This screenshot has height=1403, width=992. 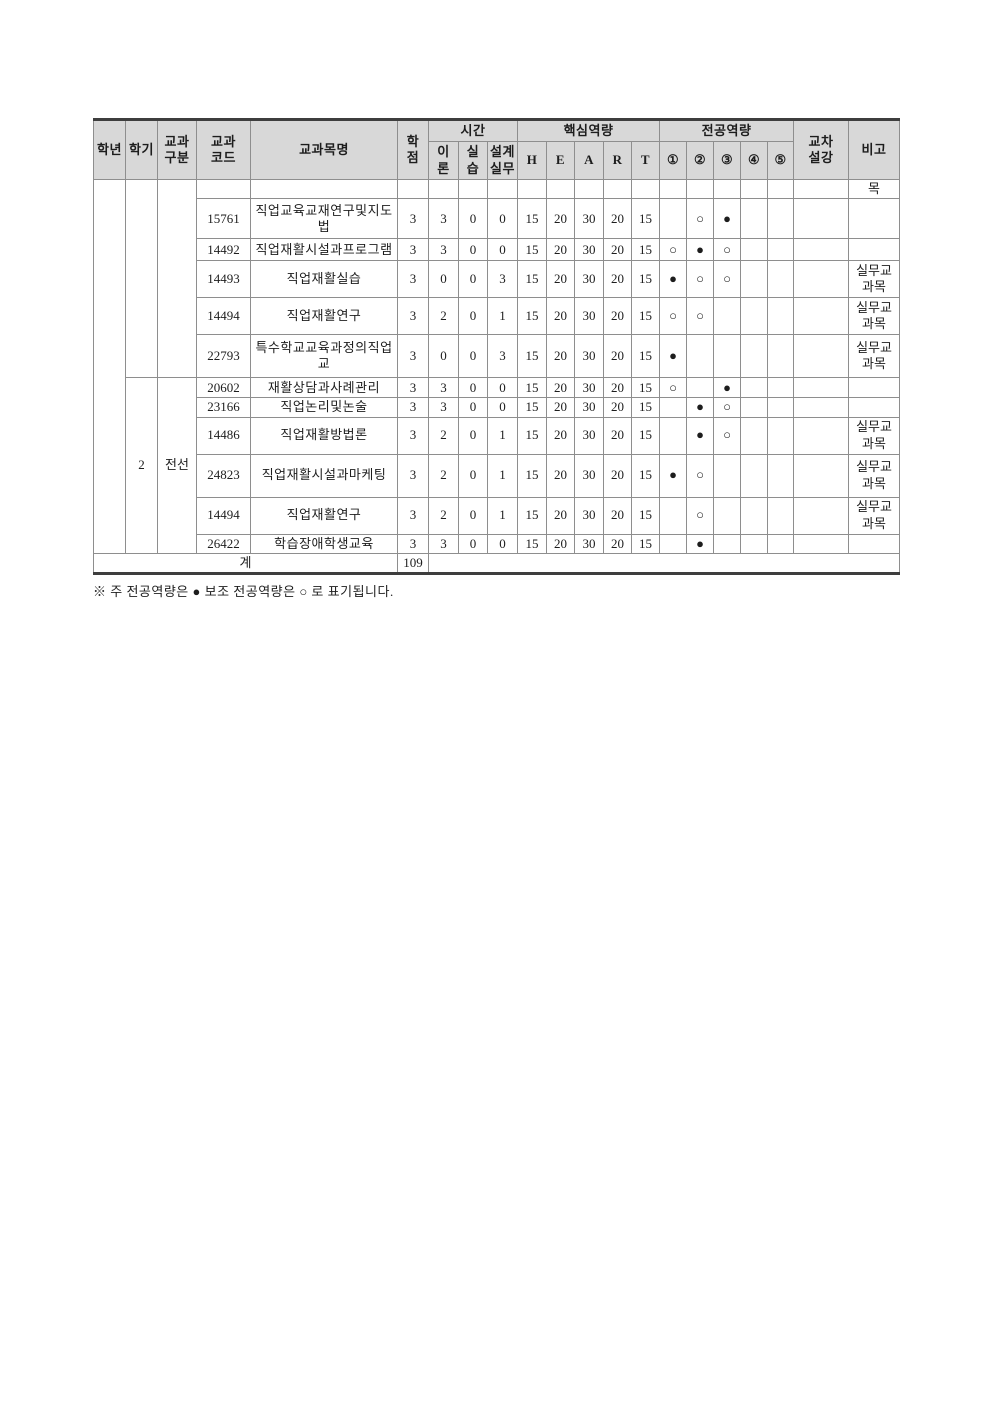 What do you see at coordinates (646, 160) in the screenshot?
I see `header-core-t: T` at bounding box center [646, 160].